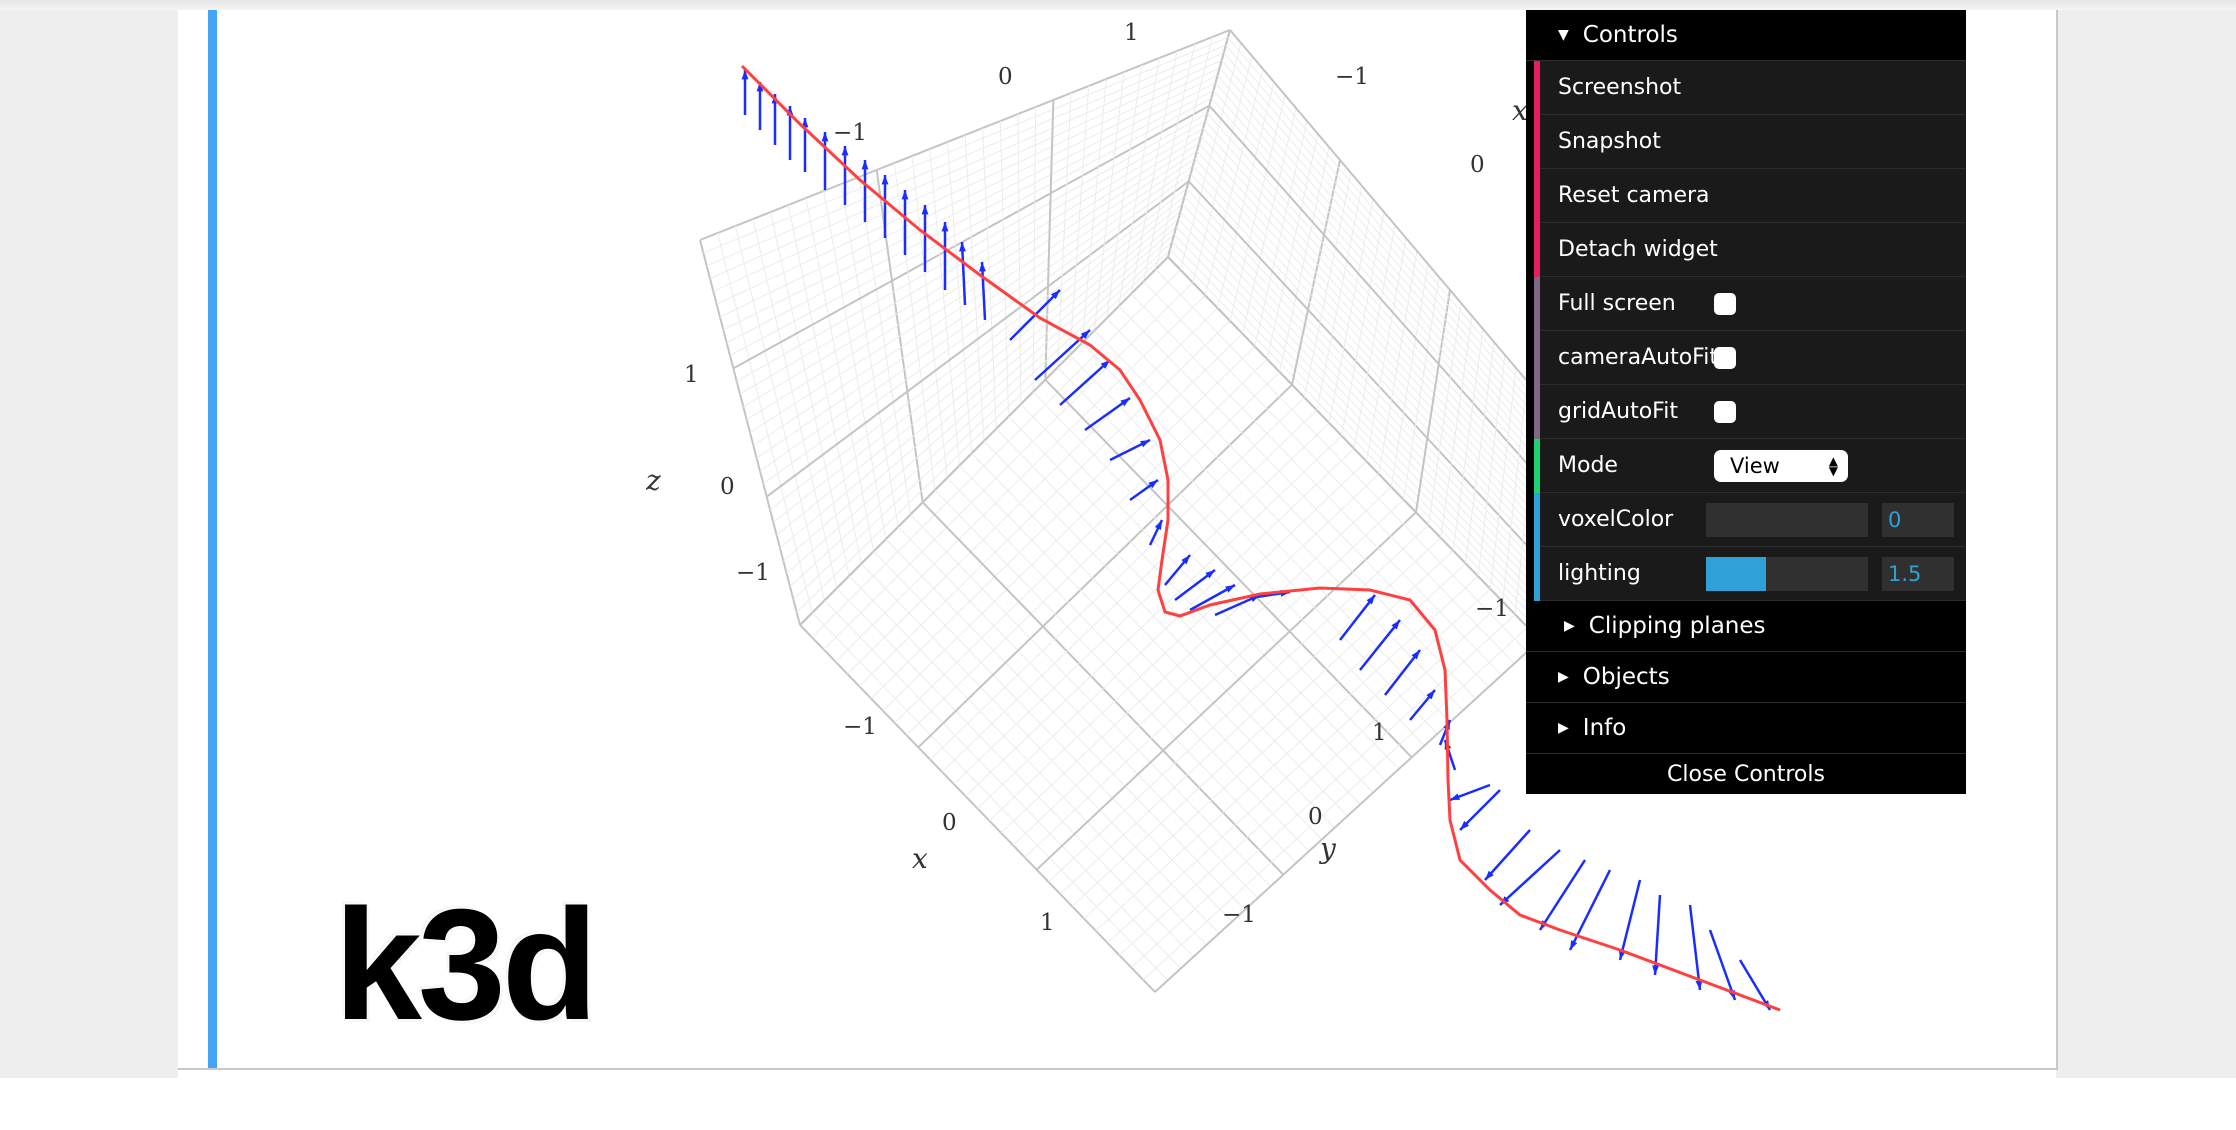  I want to click on detach-widget-button: Detach widget, so click(1750, 250).